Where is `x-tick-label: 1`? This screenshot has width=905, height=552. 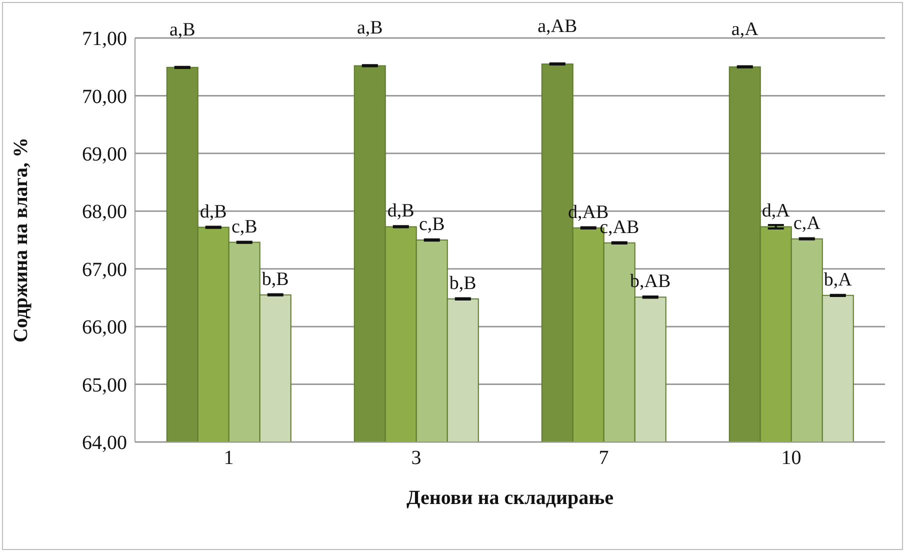
x-tick-label: 1 is located at coordinates (229, 458).